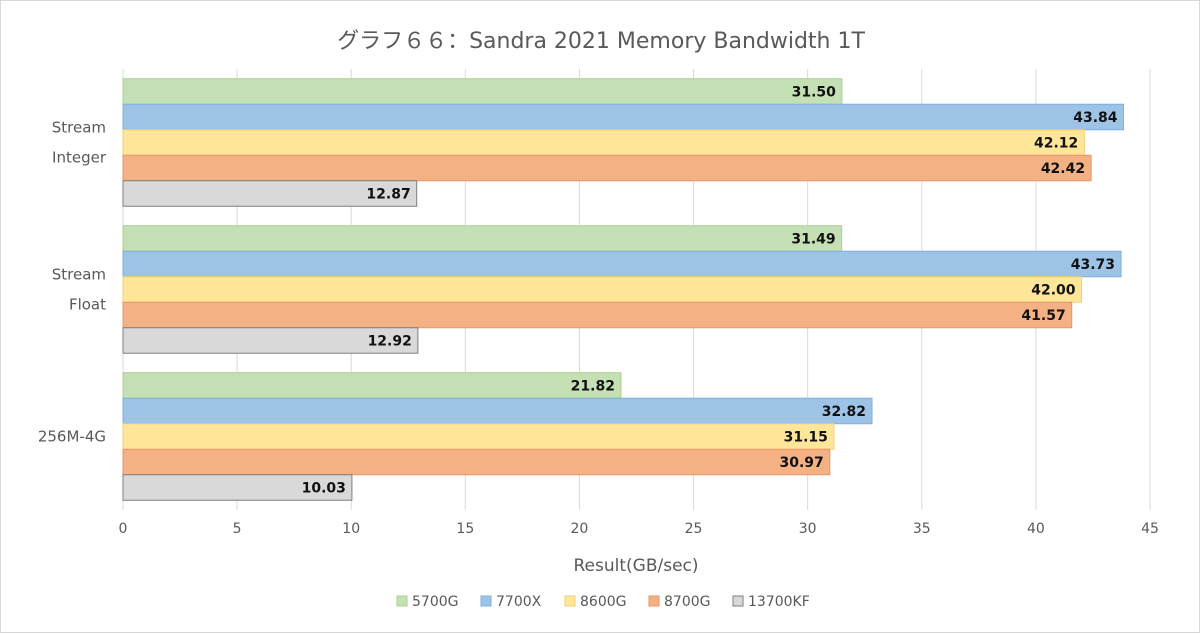 Image resolution: width=1200 pixels, height=634 pixels. Describe the element at coordinates (593, 387) in the screenshot. I see `data-label: 21.82` at that location.